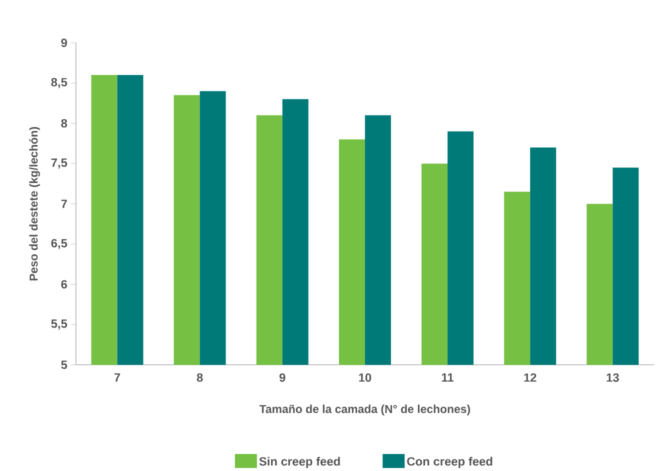  What do you see at coordinates (612, 377) in the screenshot?
I see `x-tick-label: 13` at bounding box center [612, 377].